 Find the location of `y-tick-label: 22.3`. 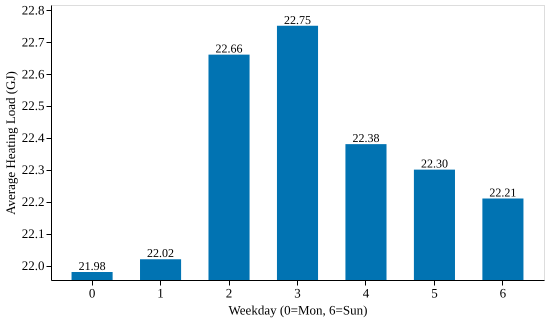

y-tick-label: 22.3 is located at coordinates (33, 170).